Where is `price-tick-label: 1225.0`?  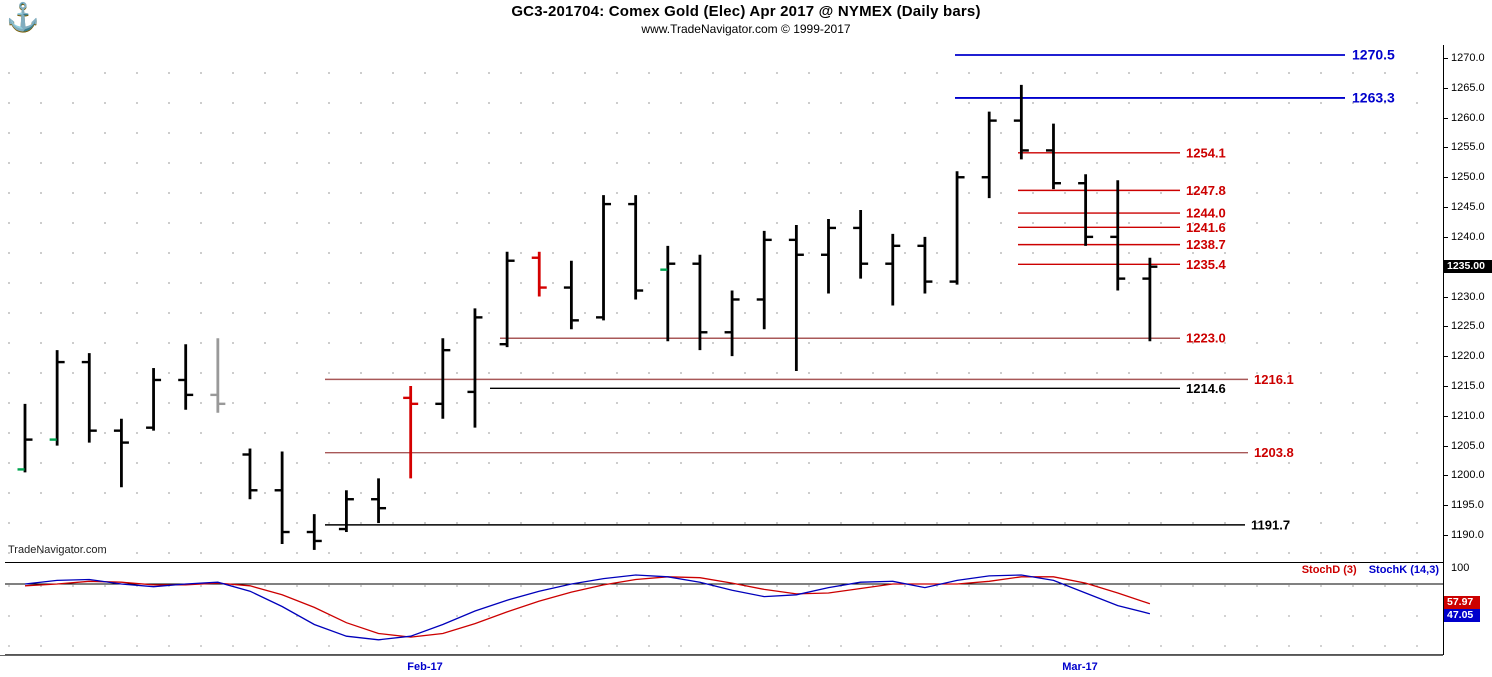
price-tick-label: 1225.0 is located at coordinates (1468, 326).